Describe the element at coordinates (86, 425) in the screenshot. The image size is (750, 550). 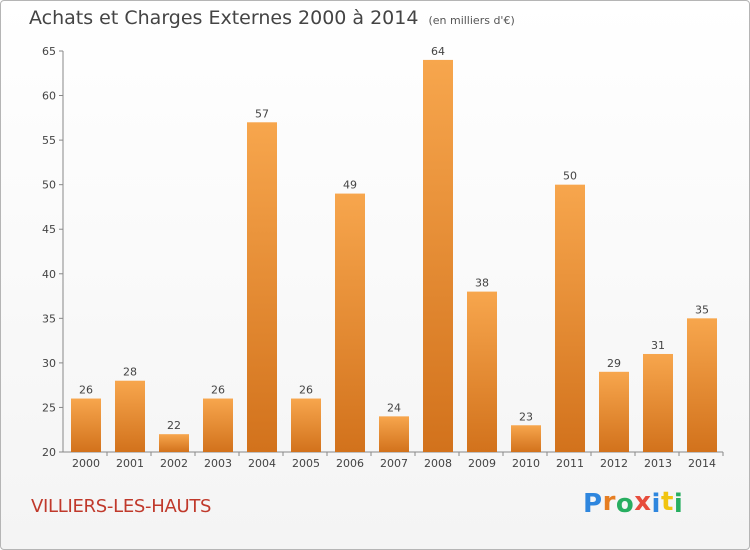
I see `bar-2000` at that location.